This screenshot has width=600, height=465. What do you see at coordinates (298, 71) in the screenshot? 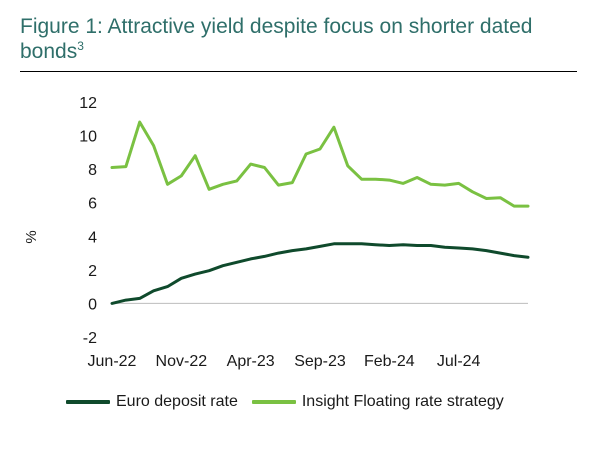
I see `title-divider` at bounding box center [298, 71].